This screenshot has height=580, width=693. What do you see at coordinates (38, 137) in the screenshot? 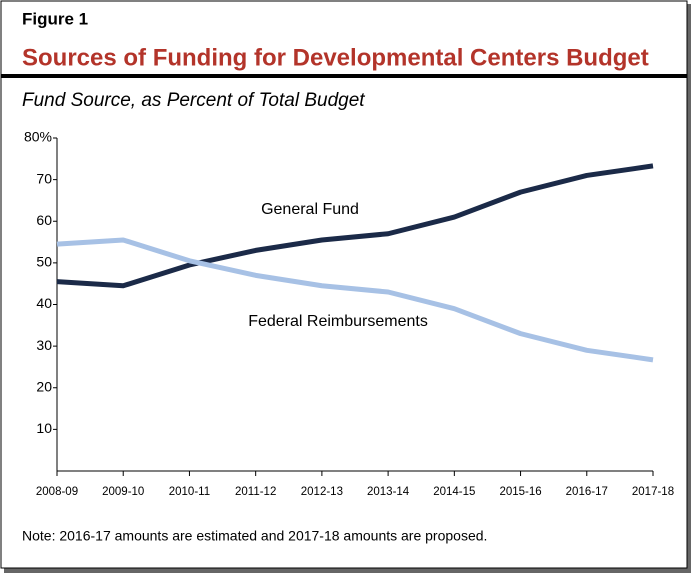
I see `y-tick-label: 80%` at bounding box center [38, 137].